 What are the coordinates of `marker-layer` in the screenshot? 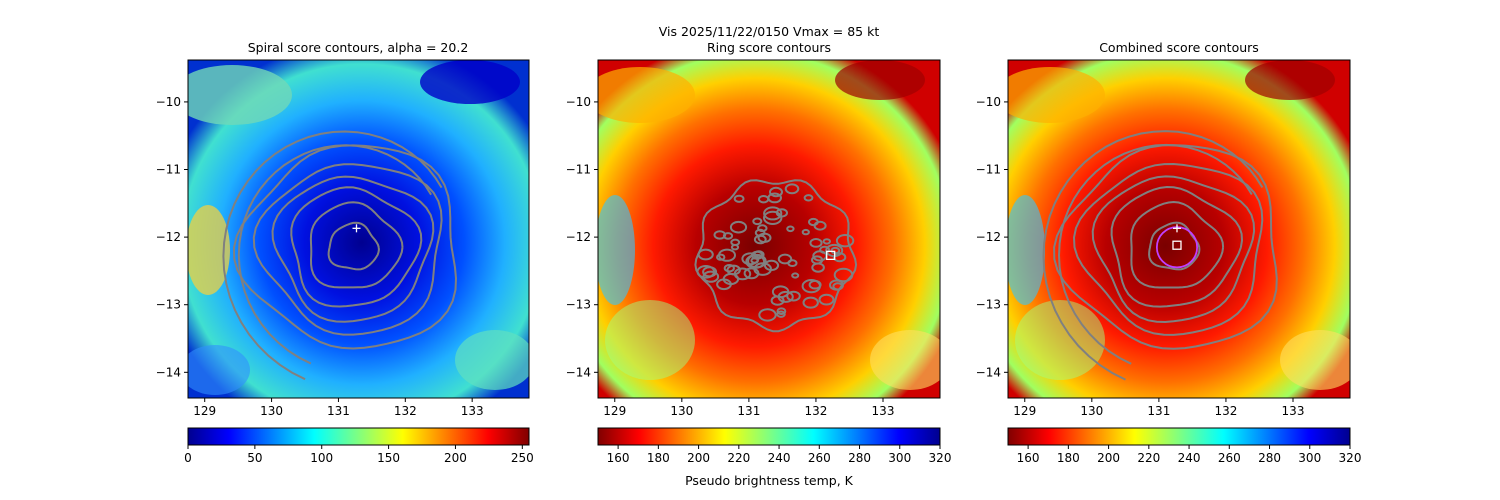 It's located at (356, 228).